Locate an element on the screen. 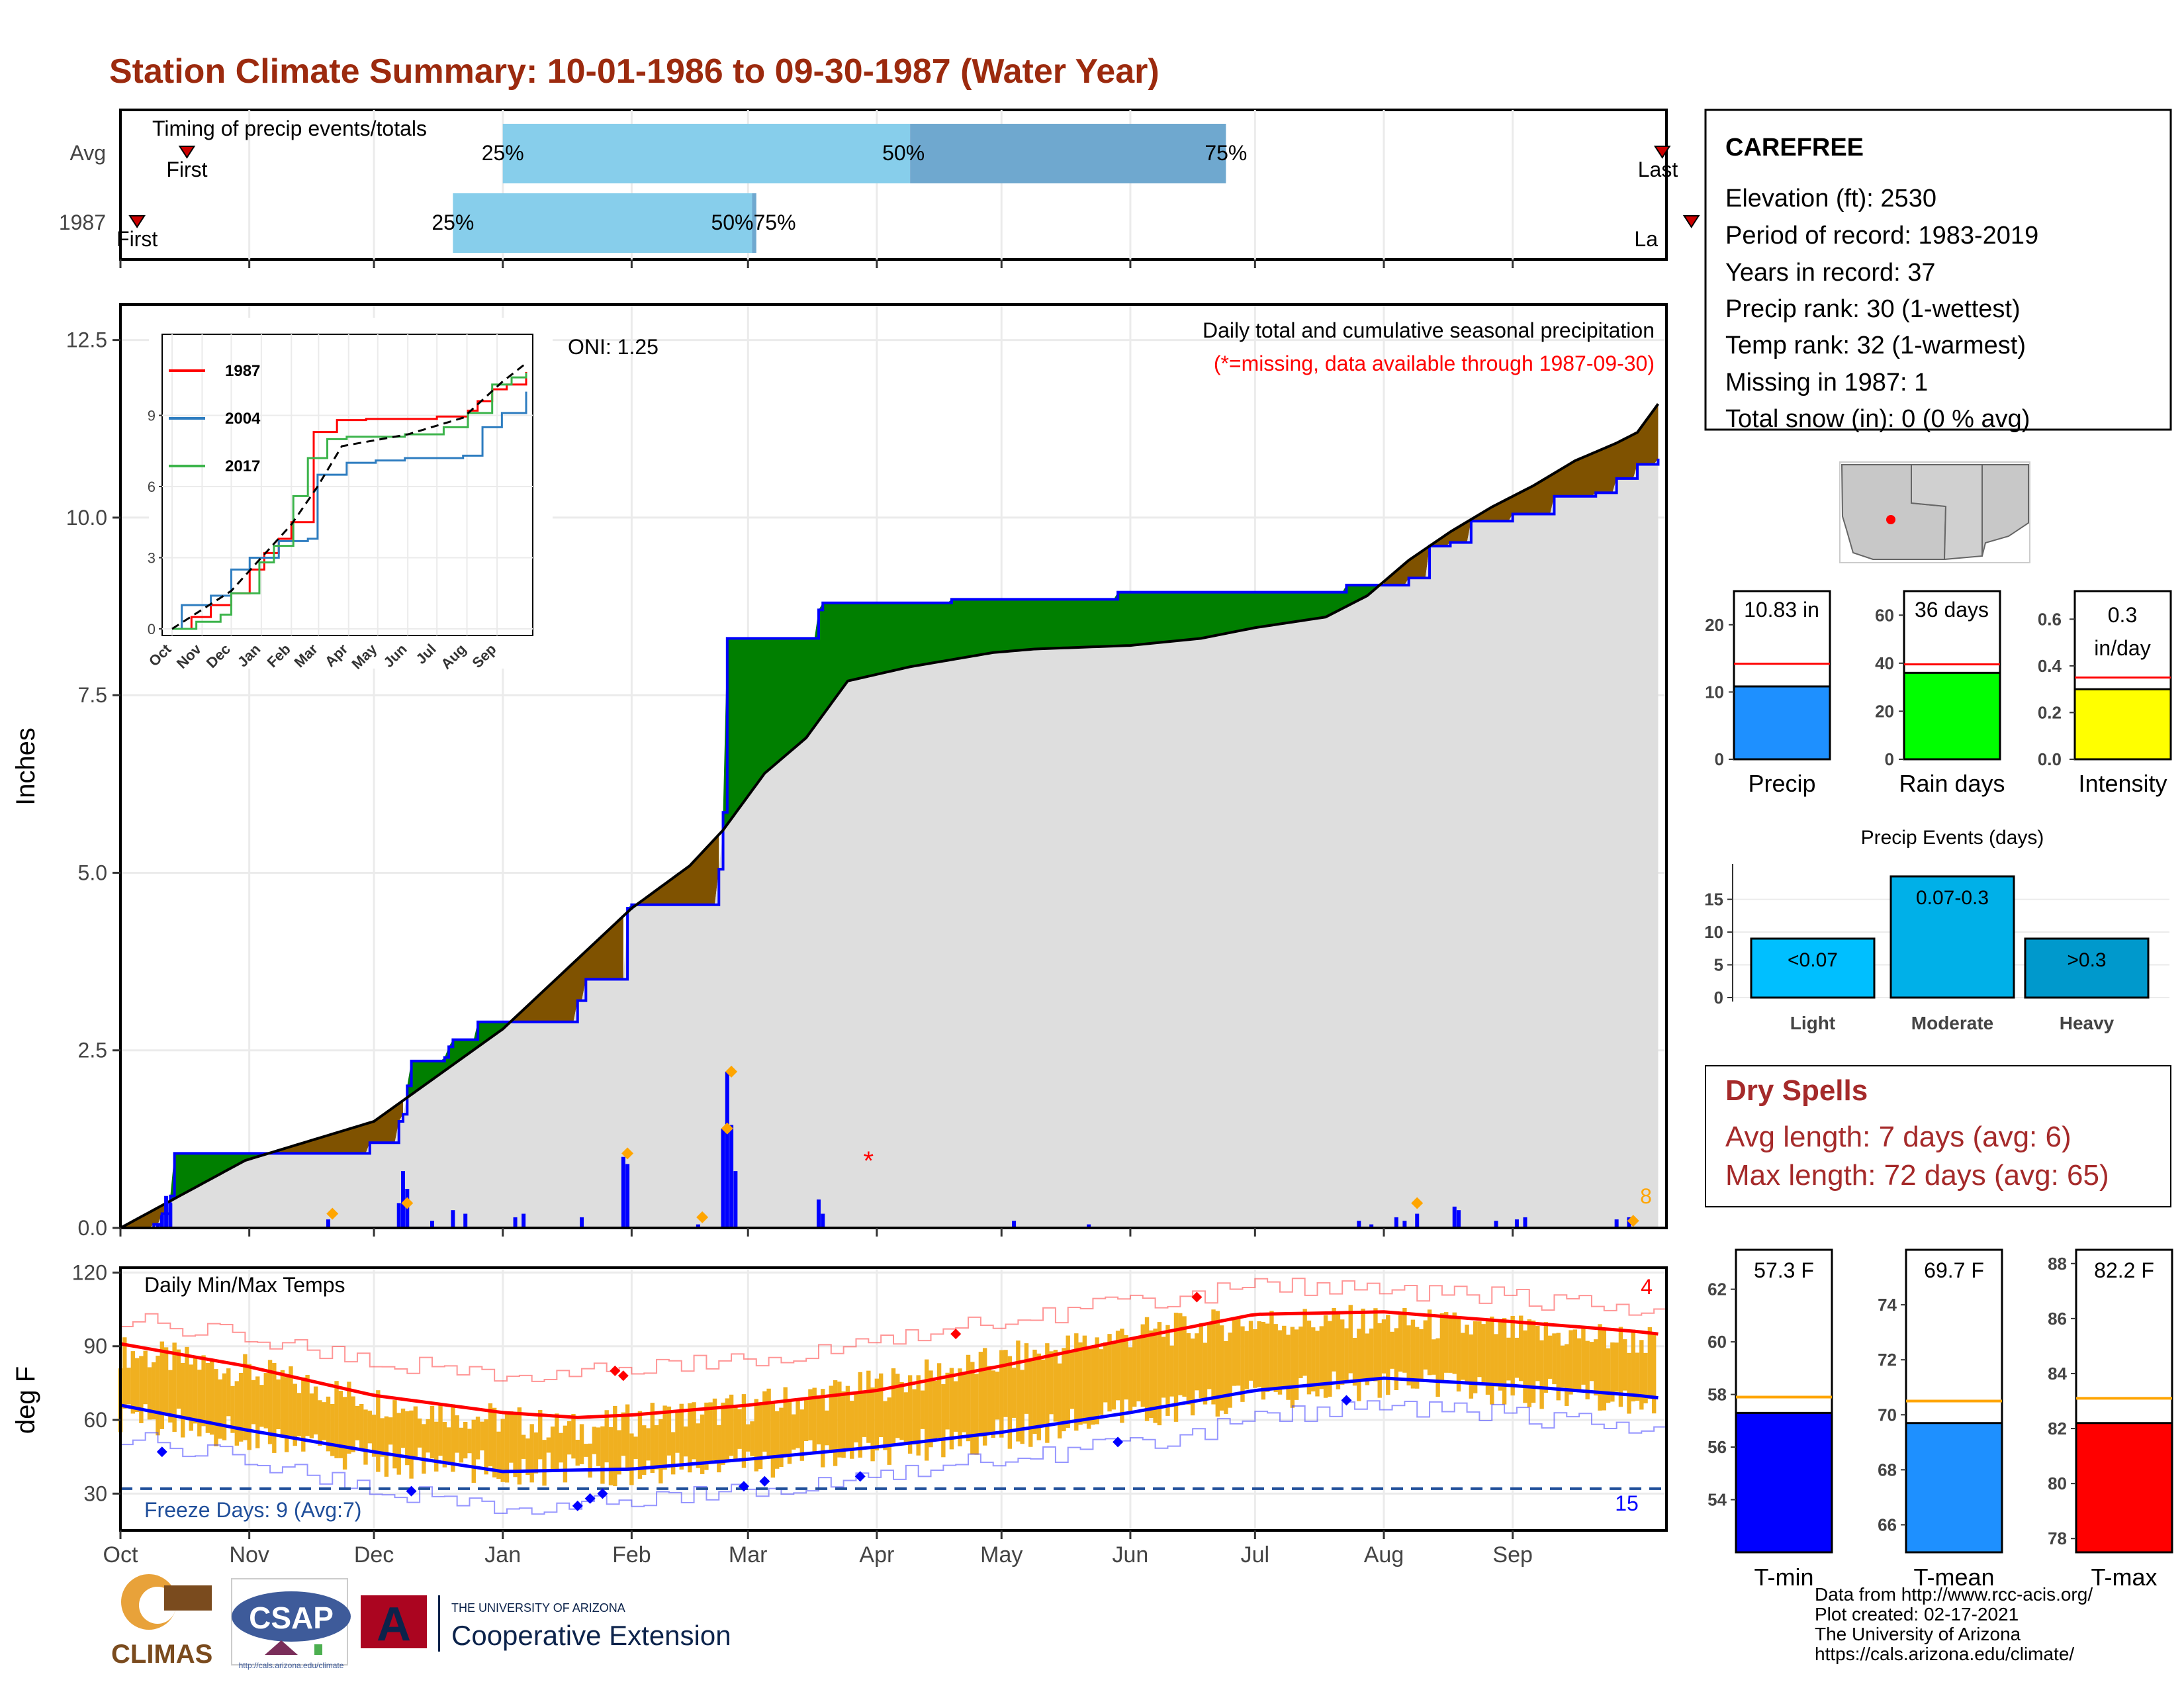 This screenshot has height=1688, width=2184. station-elevation: Elevation (ft): 2530 is located at coordinates (1831, 198).